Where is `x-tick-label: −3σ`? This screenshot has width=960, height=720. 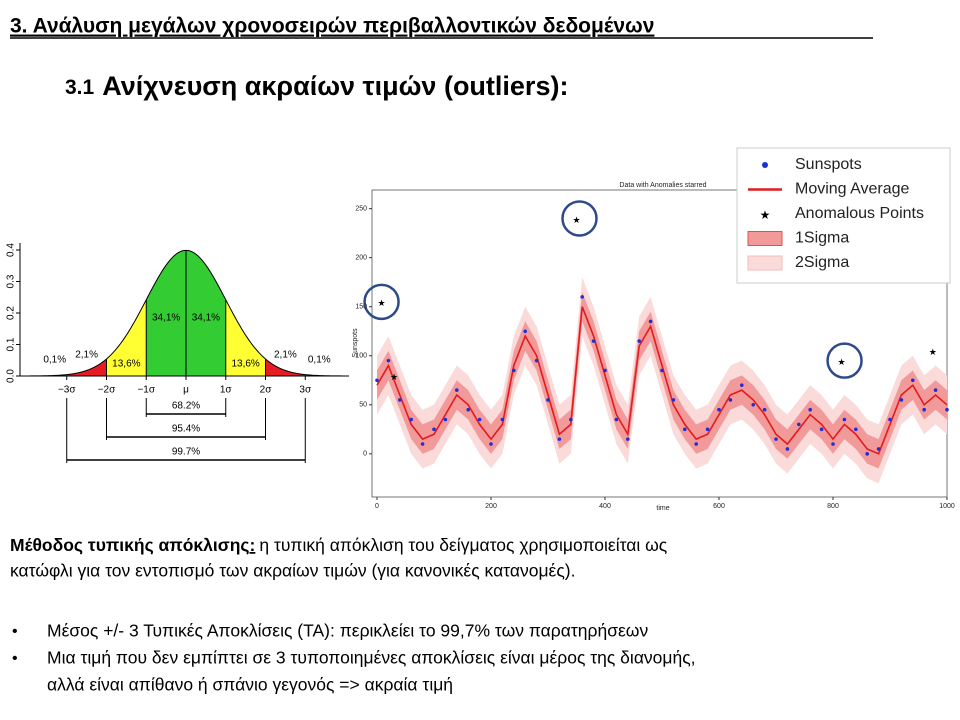 x-tick-label: −3σ is located at coordinates (67, 390).